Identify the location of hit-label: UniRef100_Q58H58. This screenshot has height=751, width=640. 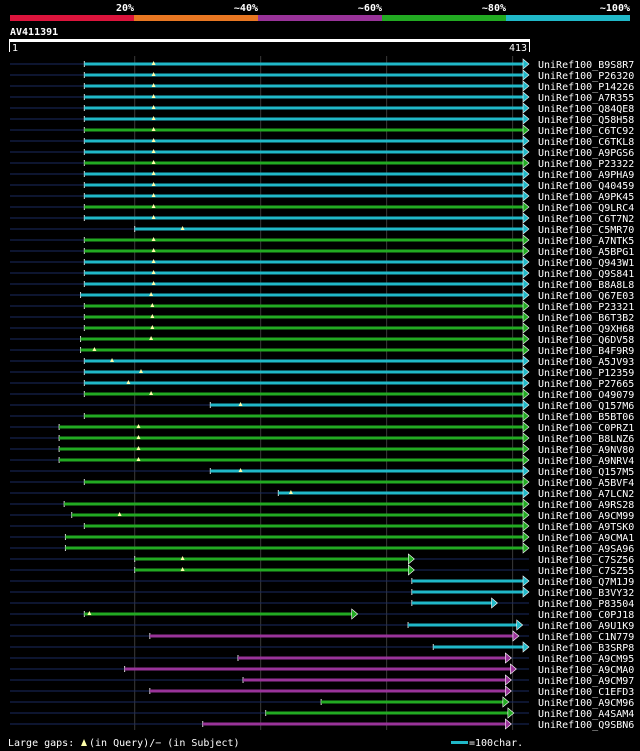
(586, 120).